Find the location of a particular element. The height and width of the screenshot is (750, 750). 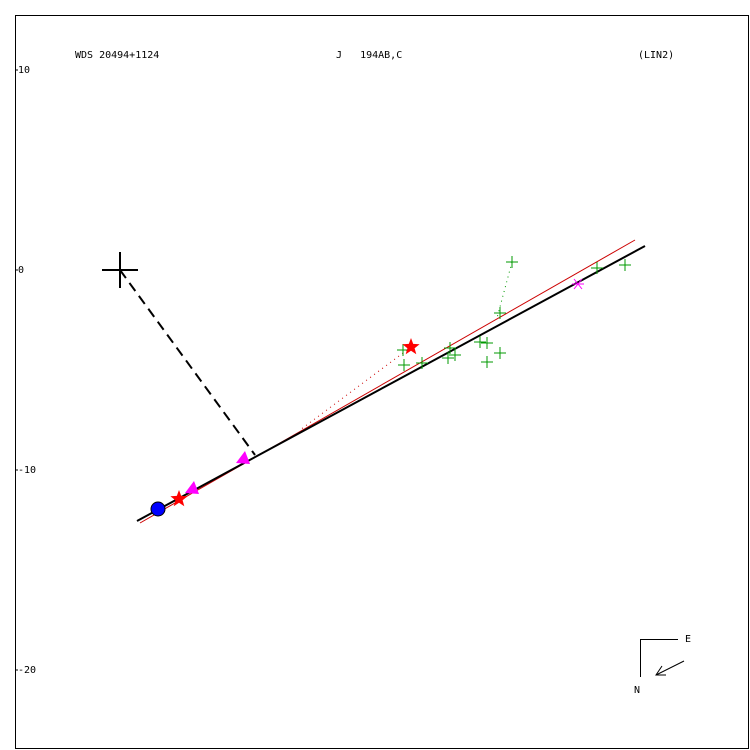

y-tick-label: -10 is located at coordinates (27, 470).